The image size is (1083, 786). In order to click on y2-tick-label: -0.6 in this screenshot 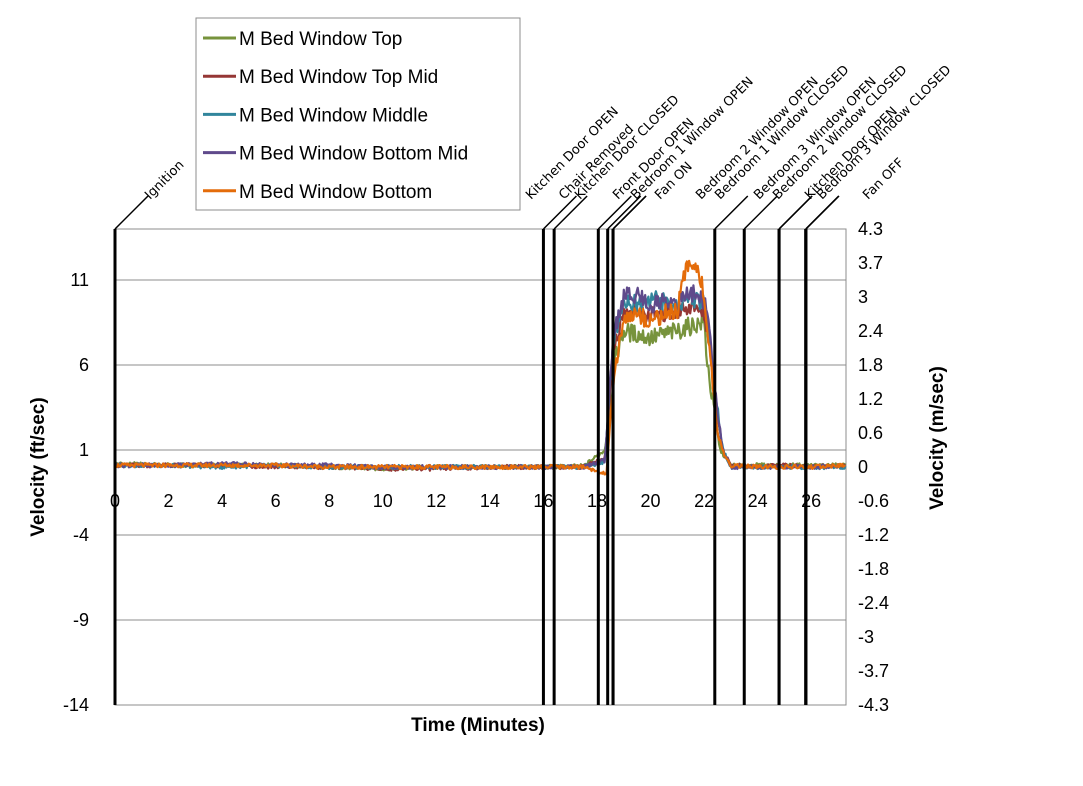, I will do `click(873, 501)`.